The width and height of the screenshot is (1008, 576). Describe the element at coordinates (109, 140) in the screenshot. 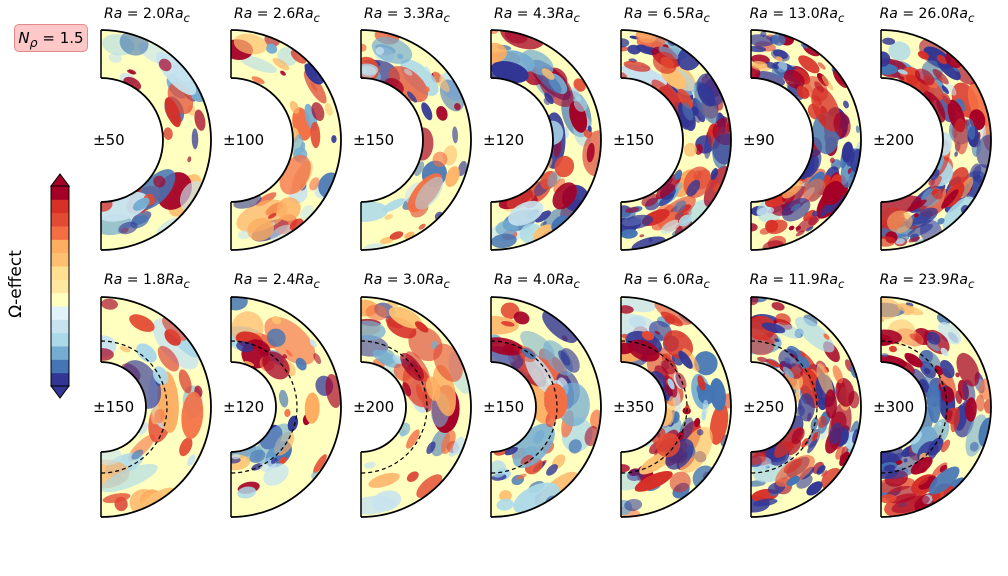

I see `panel-range-label: ±50` at that location.